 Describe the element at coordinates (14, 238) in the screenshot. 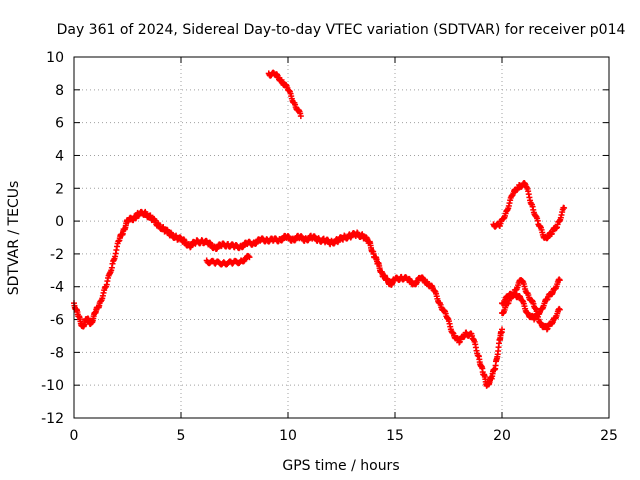

I see `y-axis-label: SDTVAR / TECUs` at that location.